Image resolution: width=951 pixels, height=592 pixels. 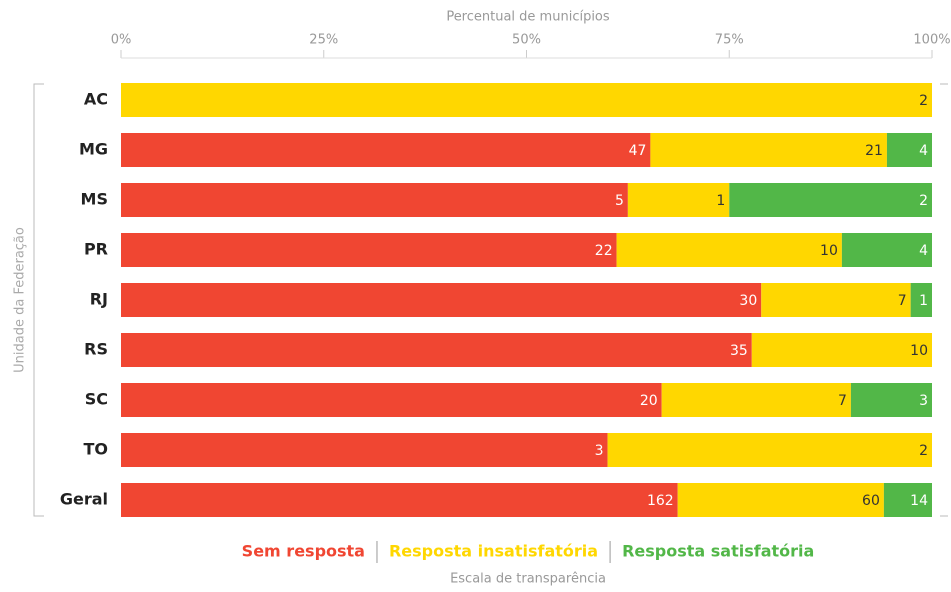 What do you see at coordinates (93, 149) in the screenshot?
I see `y-tick-label: MG` at bounding box center [93, 149].